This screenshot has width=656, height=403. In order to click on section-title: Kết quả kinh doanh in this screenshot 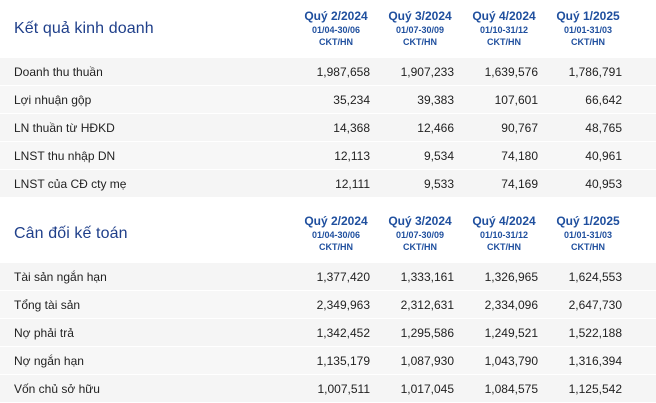, I will do `click(84, 28)`.